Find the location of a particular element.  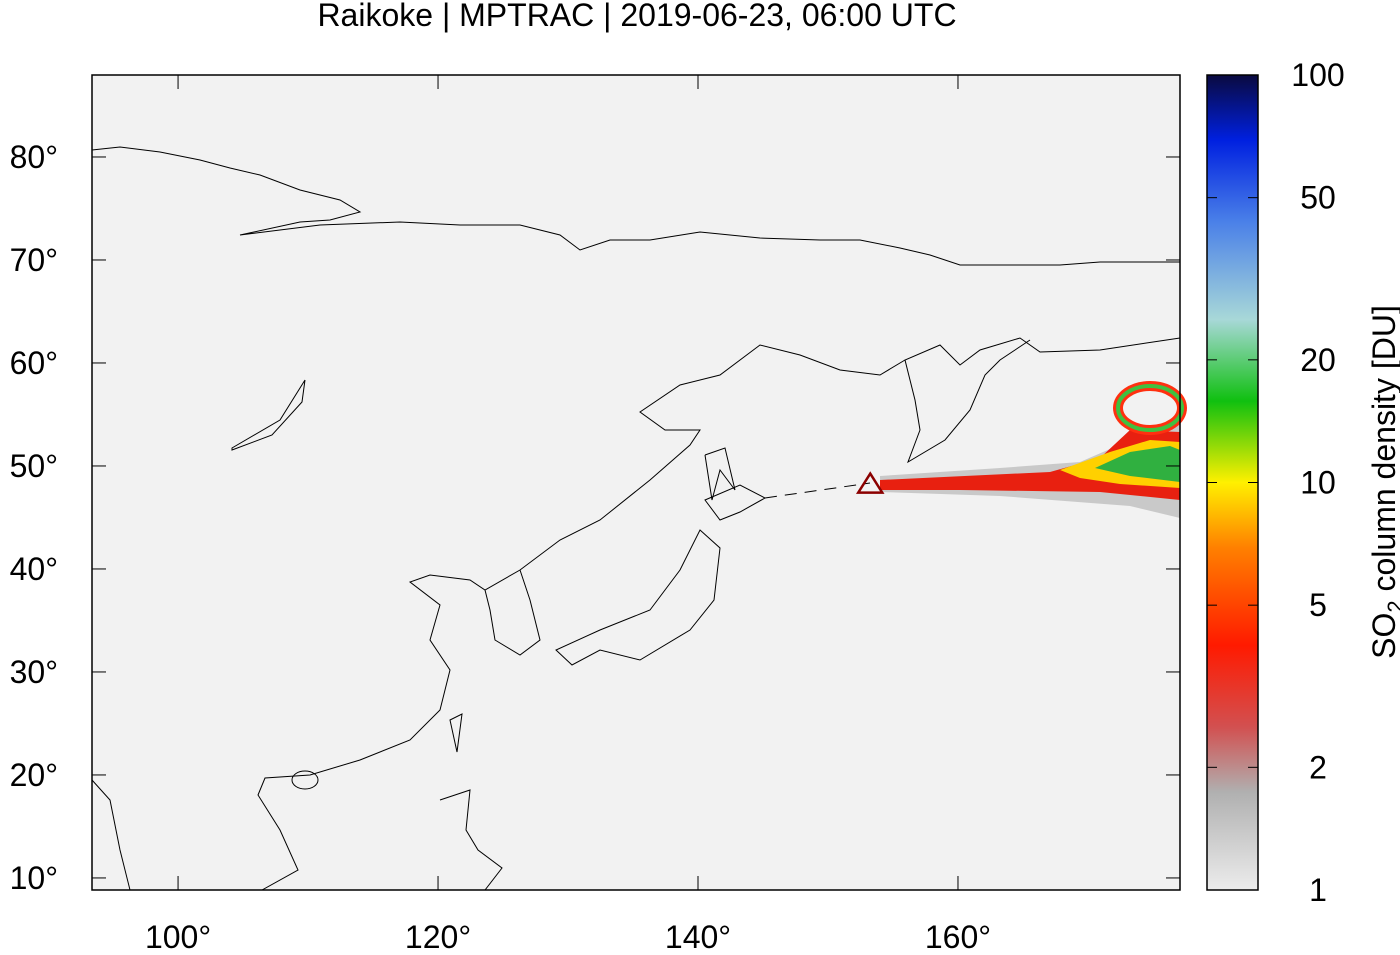

y-tick-label: 20° is located at coordinates (34, 775).